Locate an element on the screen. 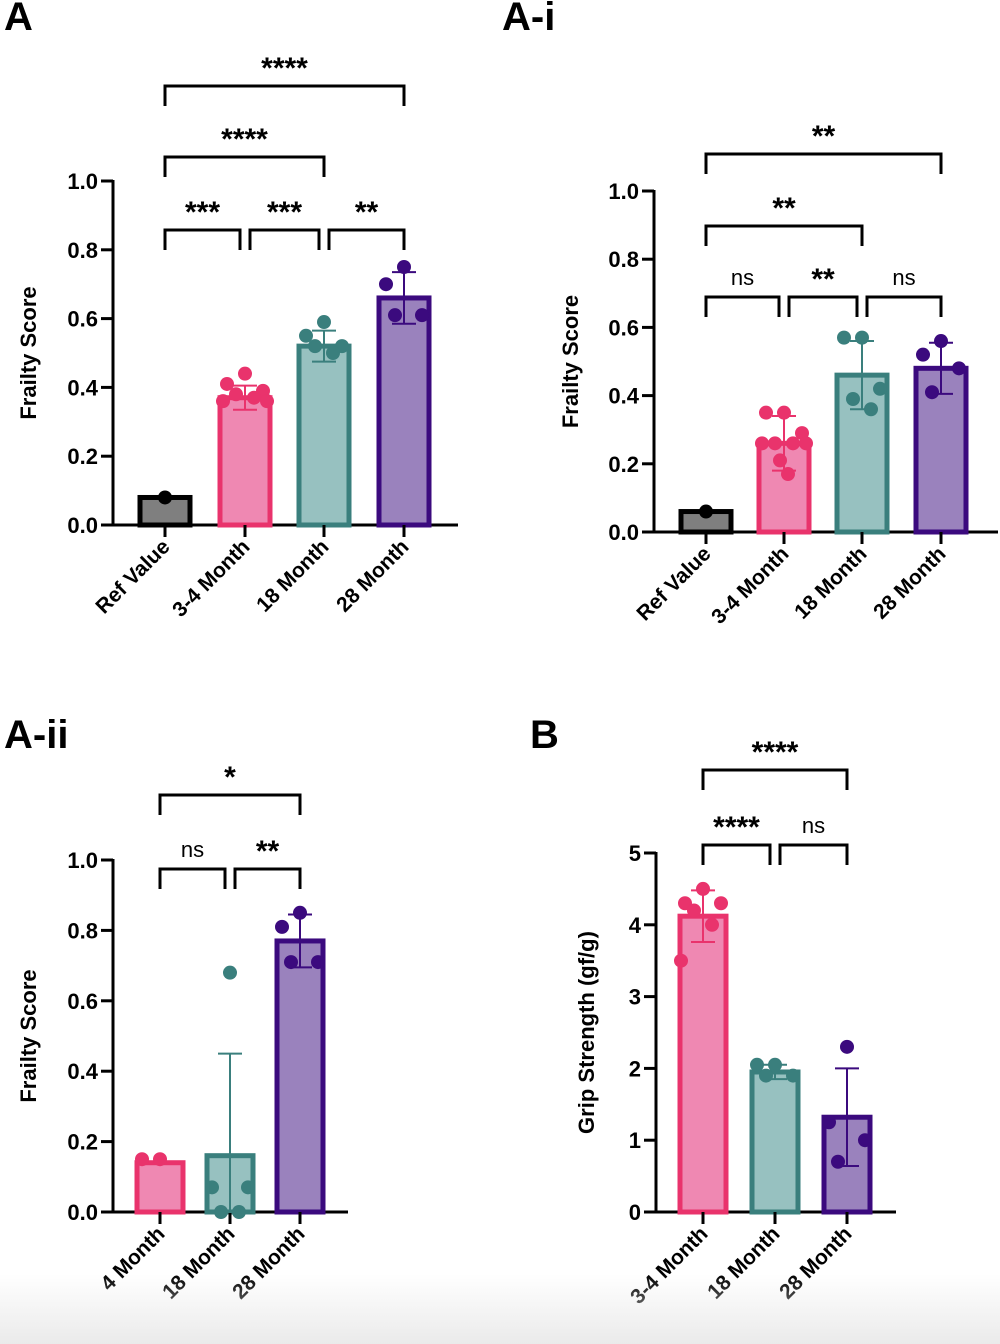 The image size is (1000, 1344). y-tick-label: 5 is located at coordinates (635, 853).